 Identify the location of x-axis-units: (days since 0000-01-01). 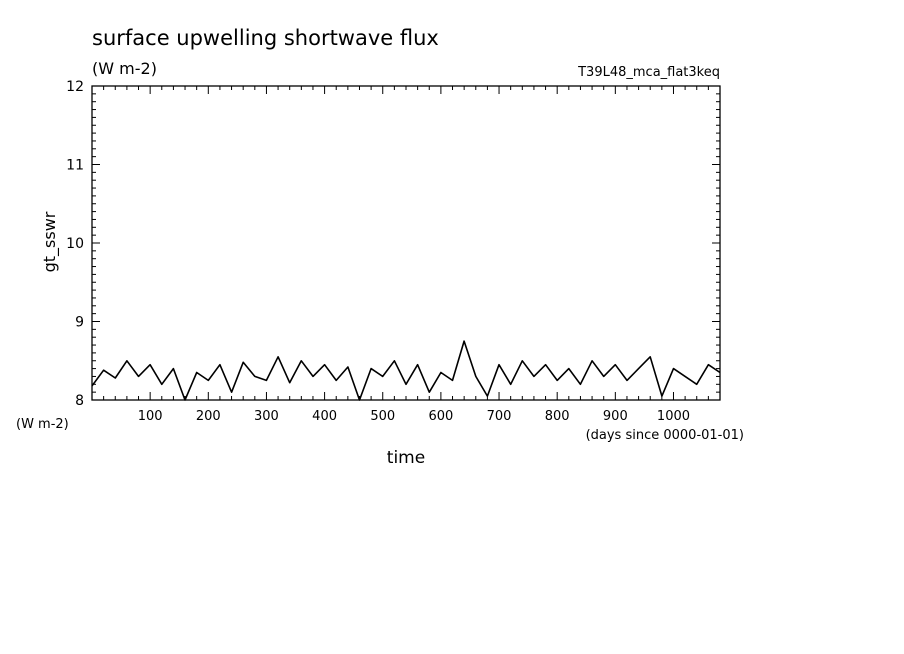
(665, 435).